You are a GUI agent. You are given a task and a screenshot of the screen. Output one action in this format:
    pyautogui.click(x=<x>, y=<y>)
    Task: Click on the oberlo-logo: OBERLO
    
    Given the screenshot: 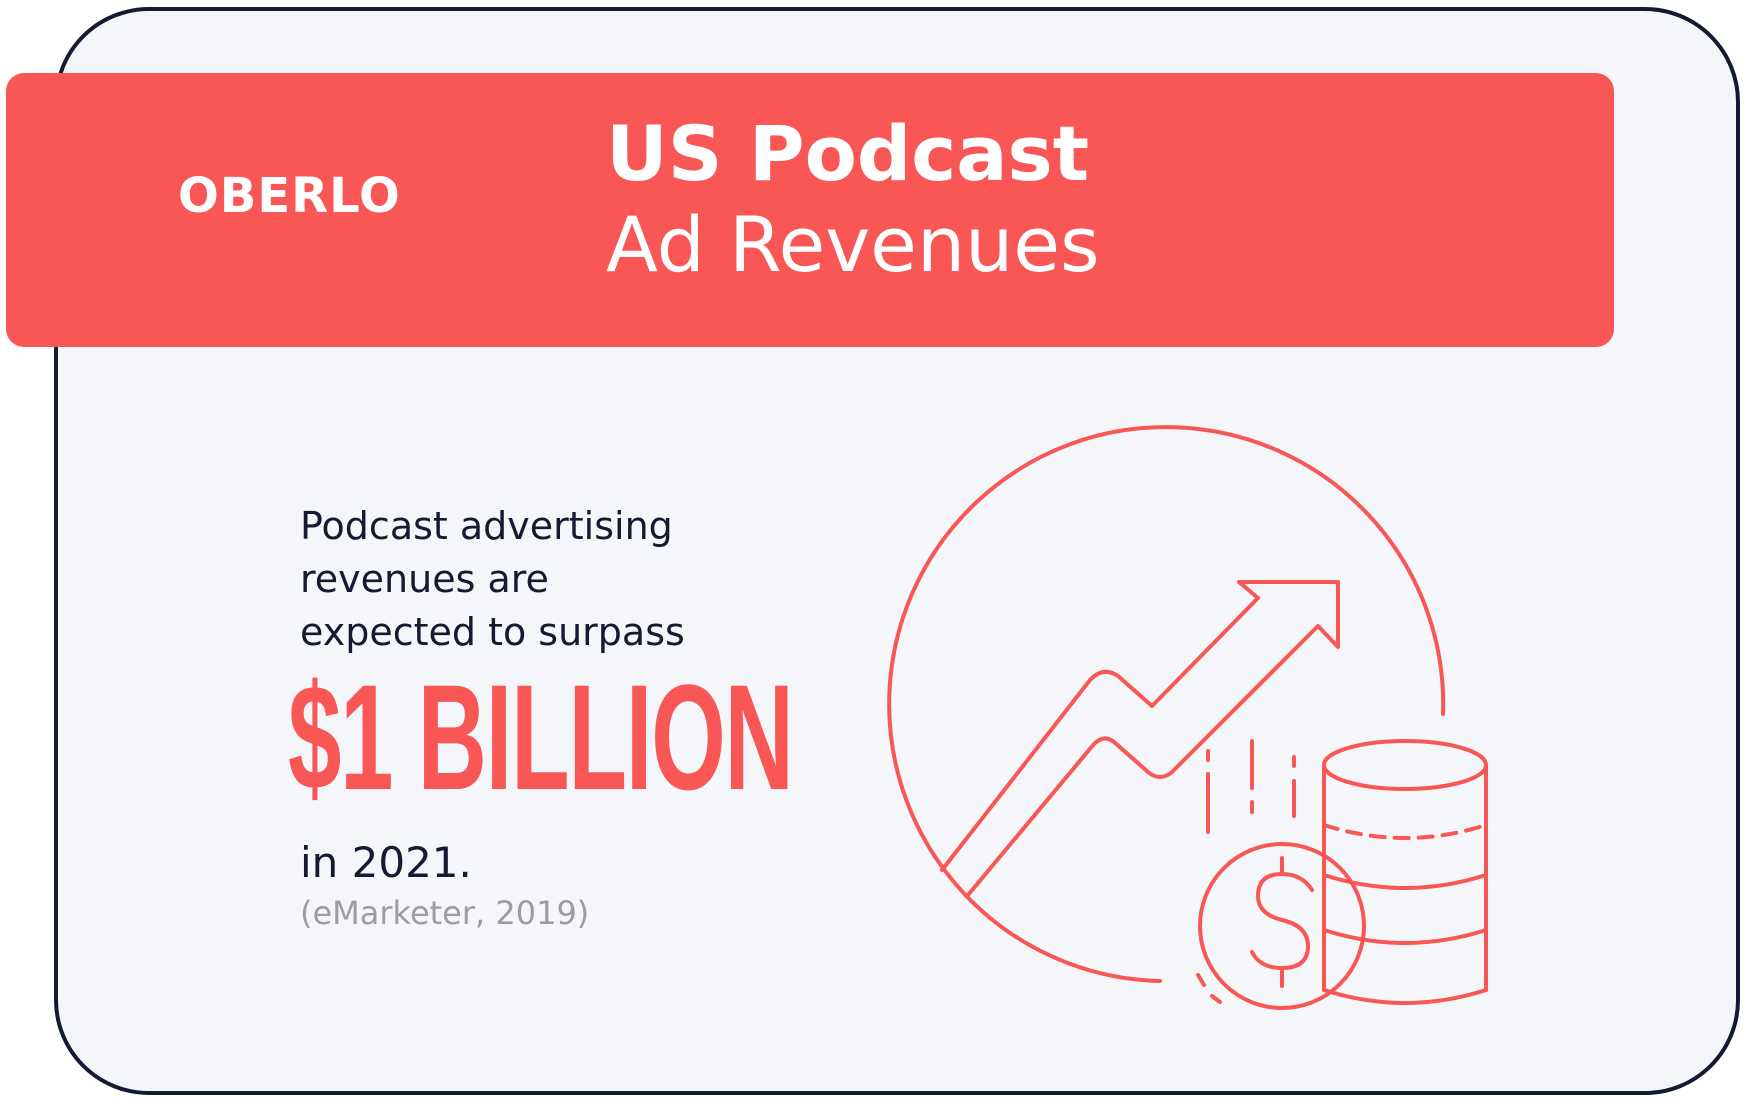 What is the action you would take?
    pyautogui.click(x=289, y=196)
    